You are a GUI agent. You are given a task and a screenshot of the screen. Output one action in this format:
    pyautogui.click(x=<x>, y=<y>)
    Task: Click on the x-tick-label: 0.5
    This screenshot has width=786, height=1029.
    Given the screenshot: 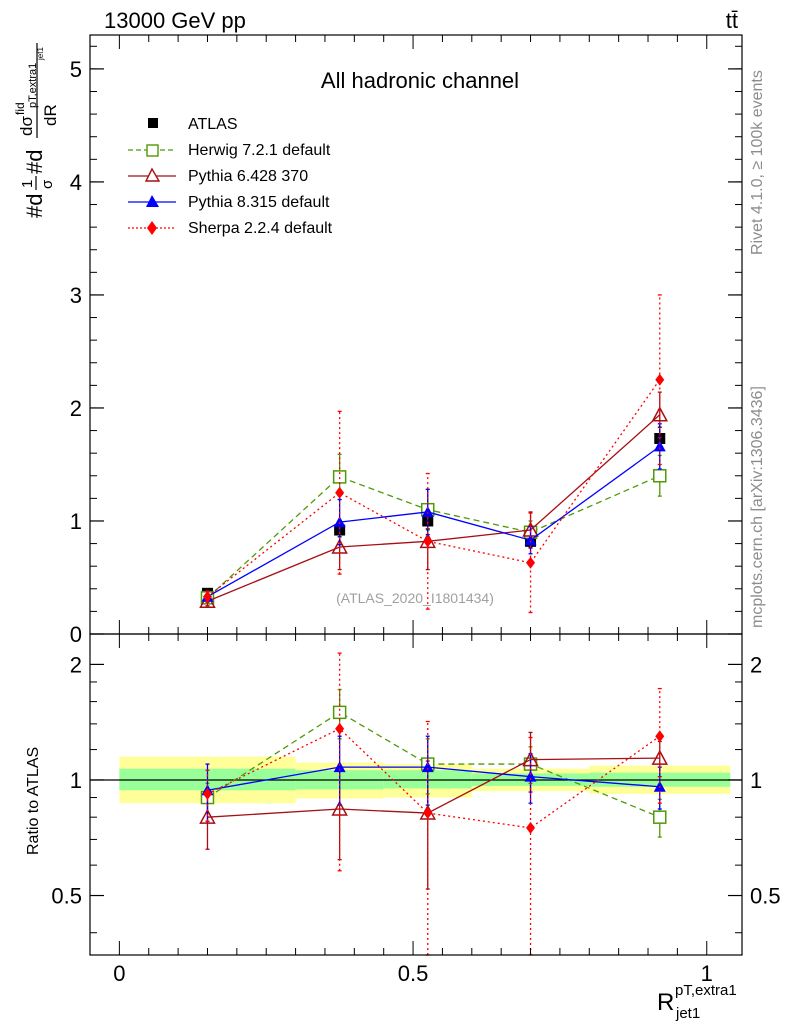 What is the action you would take?
    pyautogui.click(x=413, y=973)
    